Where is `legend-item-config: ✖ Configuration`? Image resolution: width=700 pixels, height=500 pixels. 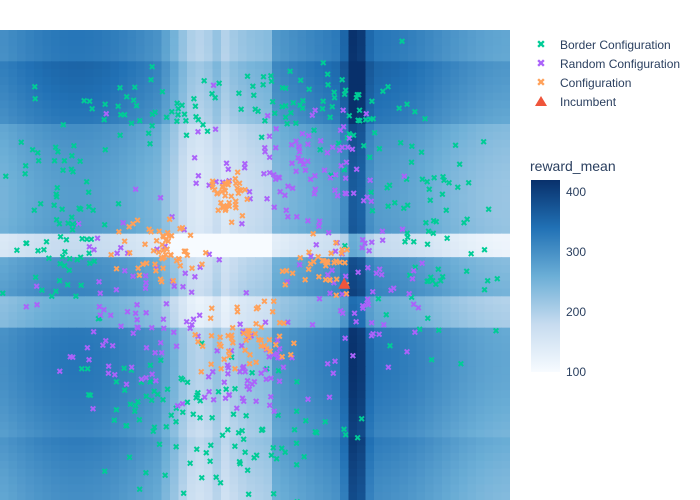
legend-item-config: ✖ Configuration is located at coordinates (583, 83).